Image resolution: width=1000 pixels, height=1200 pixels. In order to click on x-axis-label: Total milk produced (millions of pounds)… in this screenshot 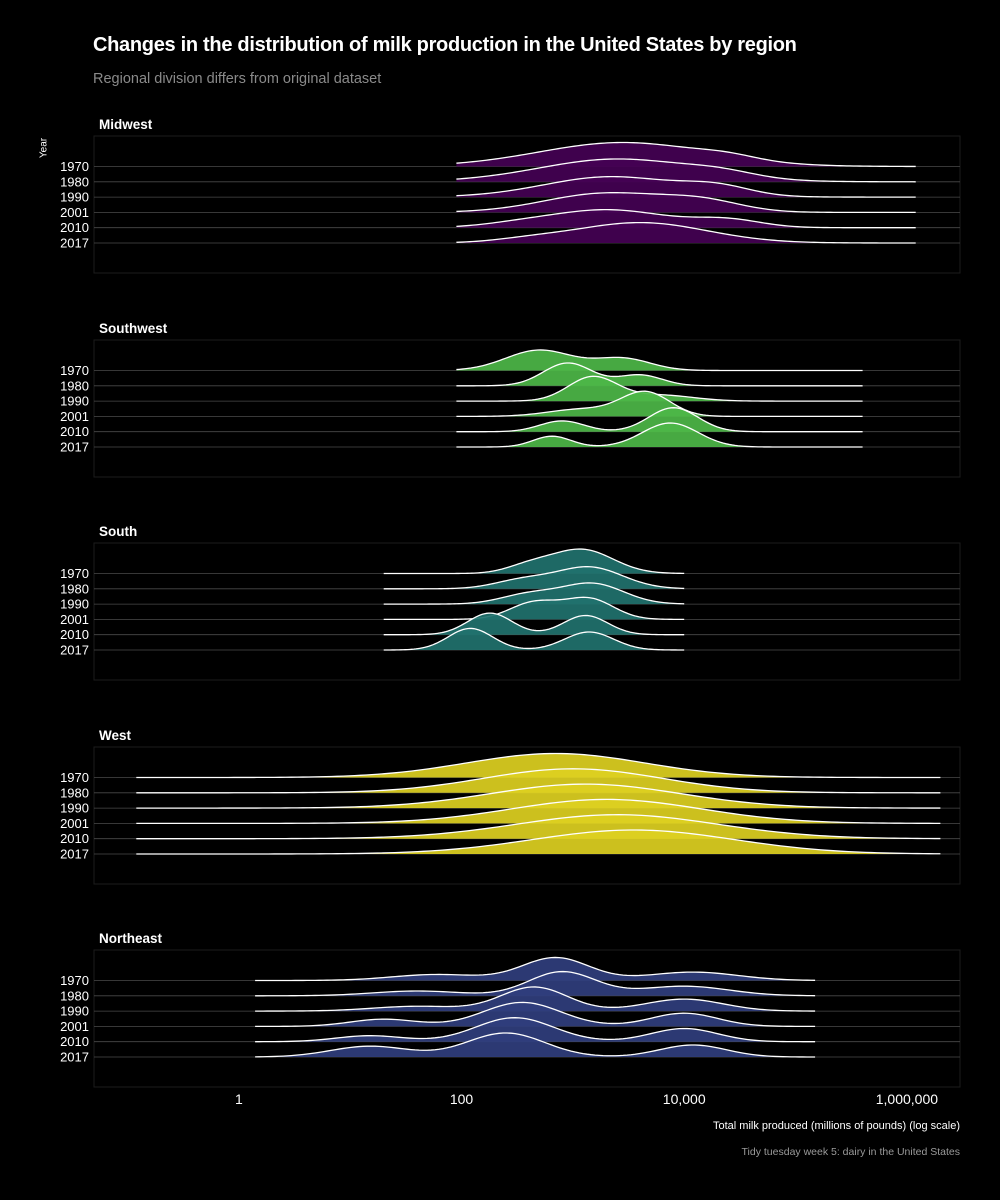, I will do `click(836, 1126)`.